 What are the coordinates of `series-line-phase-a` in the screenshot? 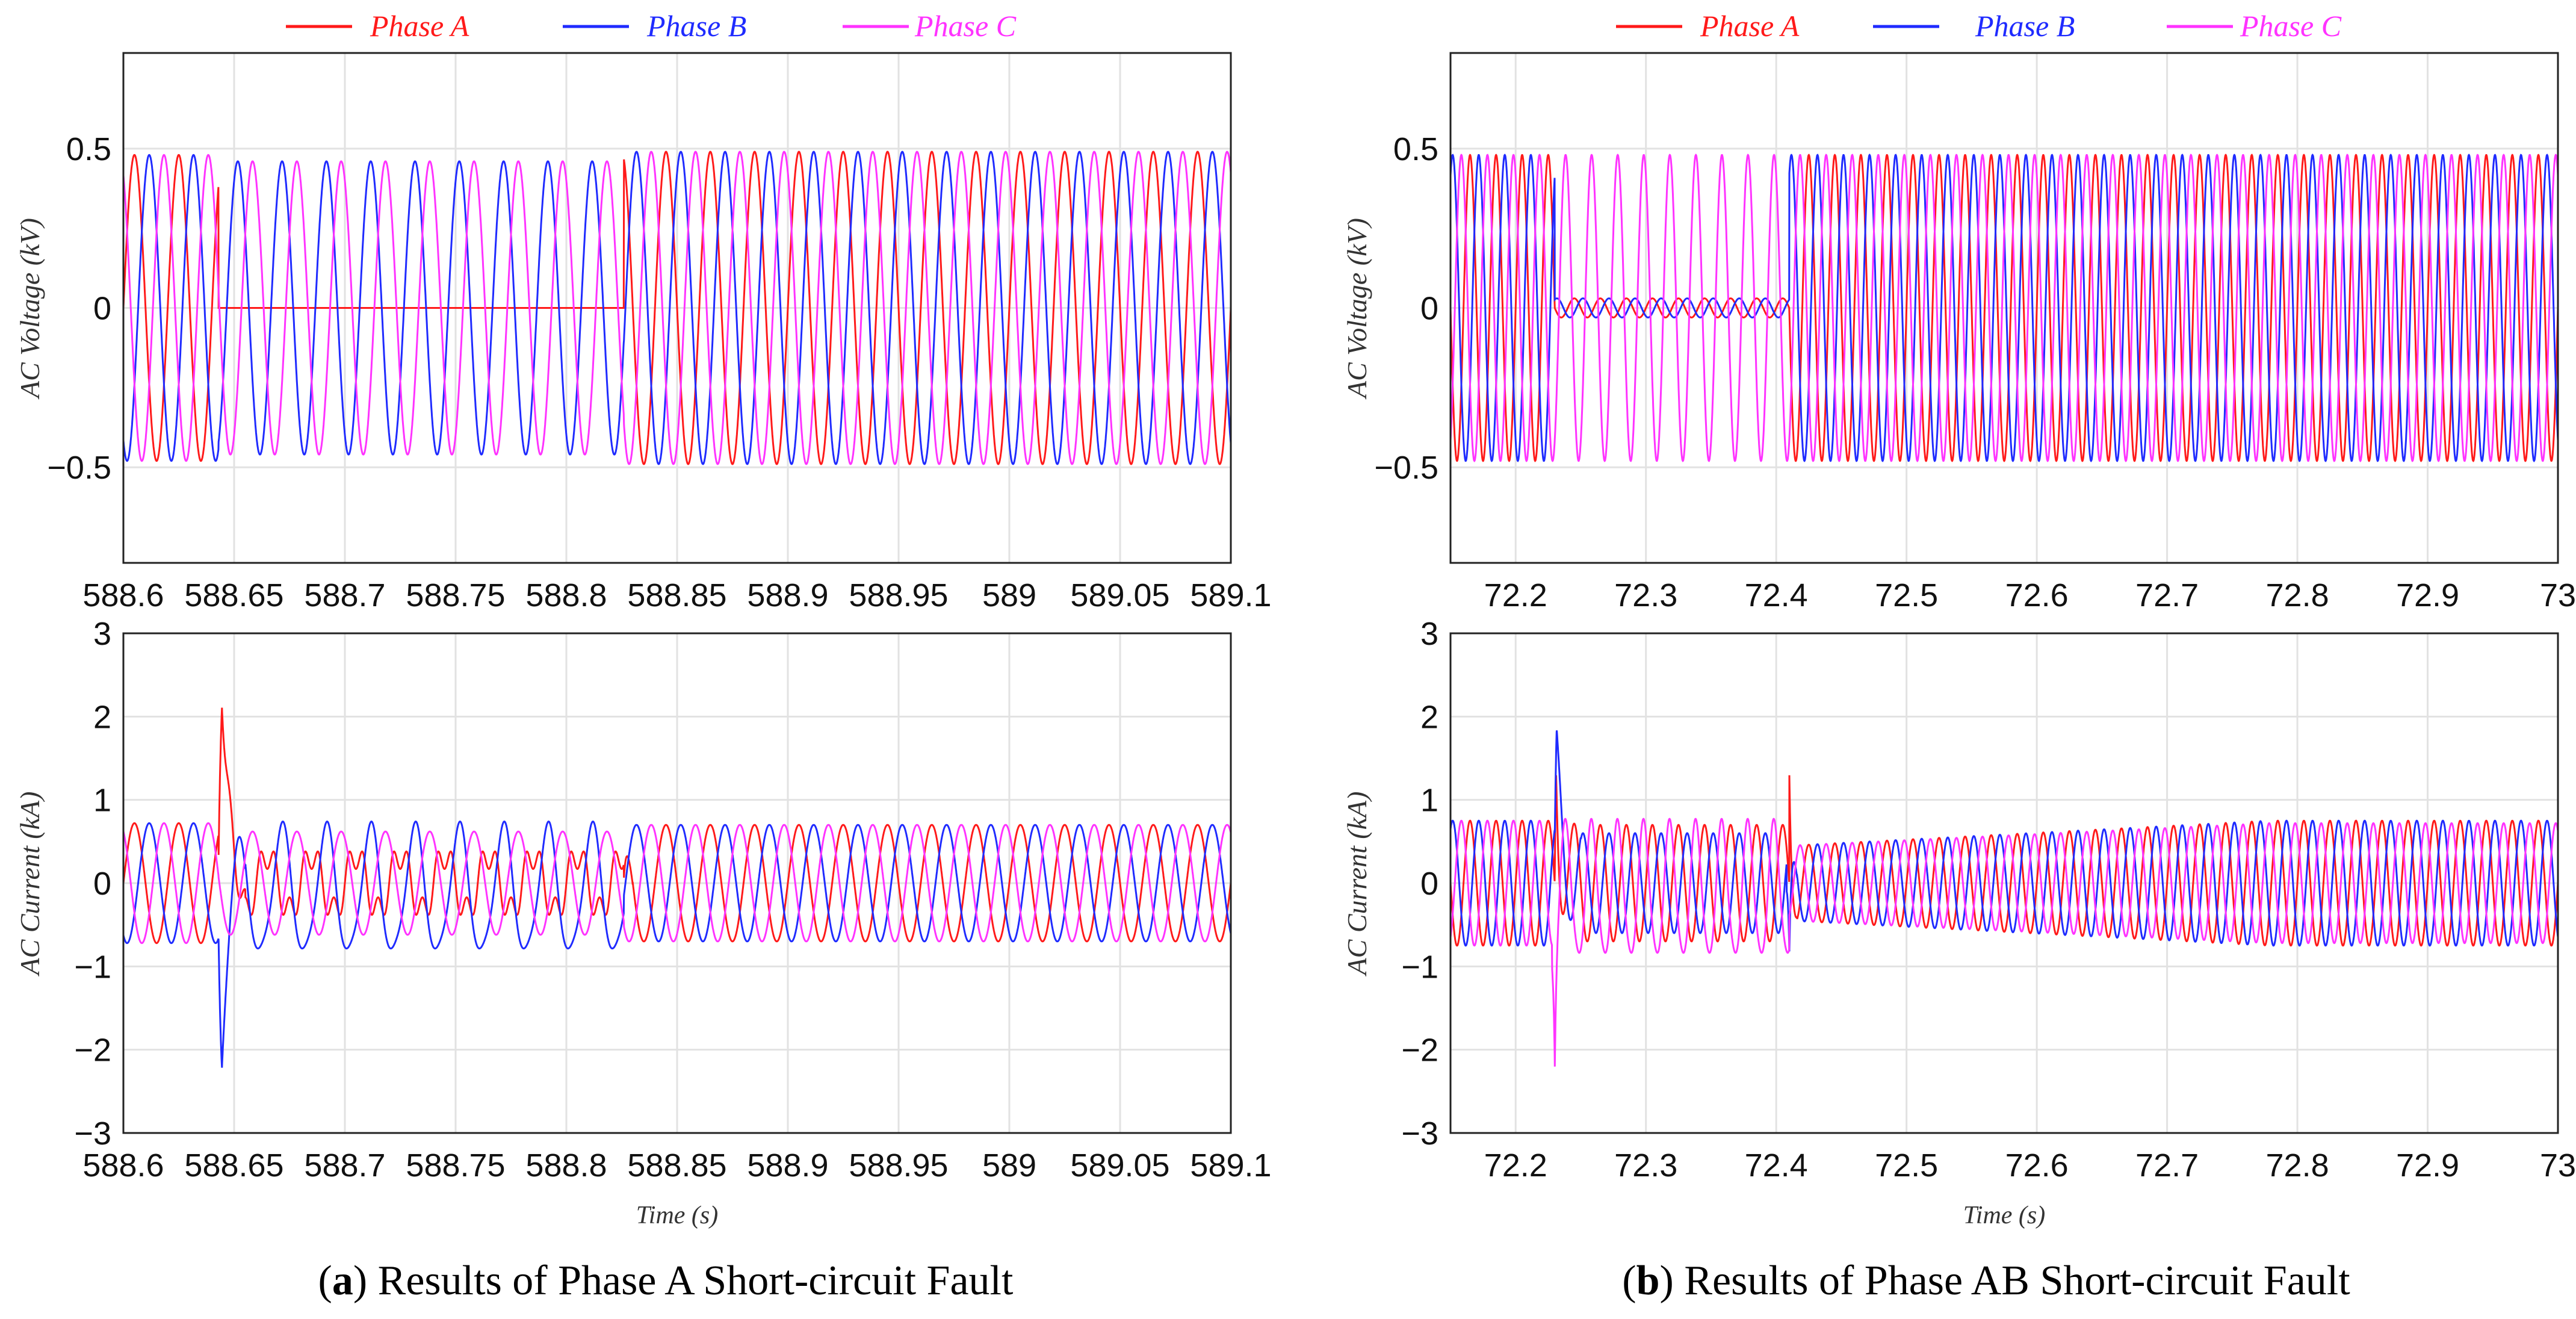 It's located at (677, 826).